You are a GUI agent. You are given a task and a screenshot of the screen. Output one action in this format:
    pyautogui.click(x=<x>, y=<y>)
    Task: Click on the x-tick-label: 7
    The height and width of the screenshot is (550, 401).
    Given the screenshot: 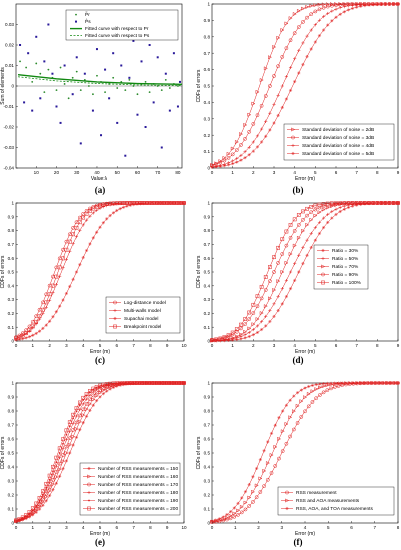 What is the action you would take?
    pyautogui.click(x=374, y=527)
    